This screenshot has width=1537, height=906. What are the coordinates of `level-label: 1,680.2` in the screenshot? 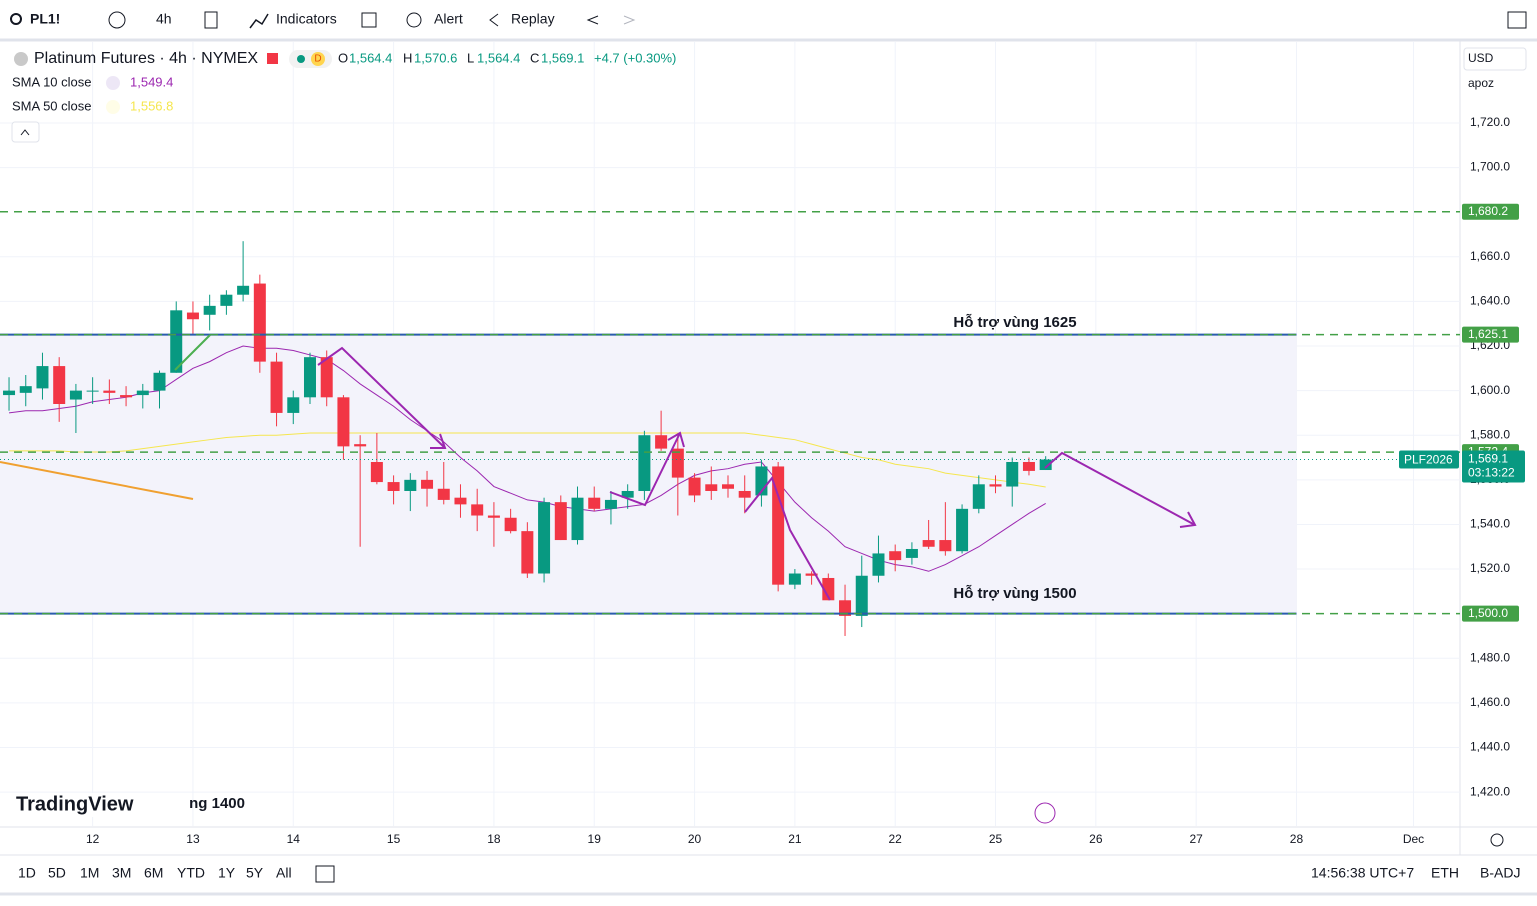 It's located at (1488, 211).